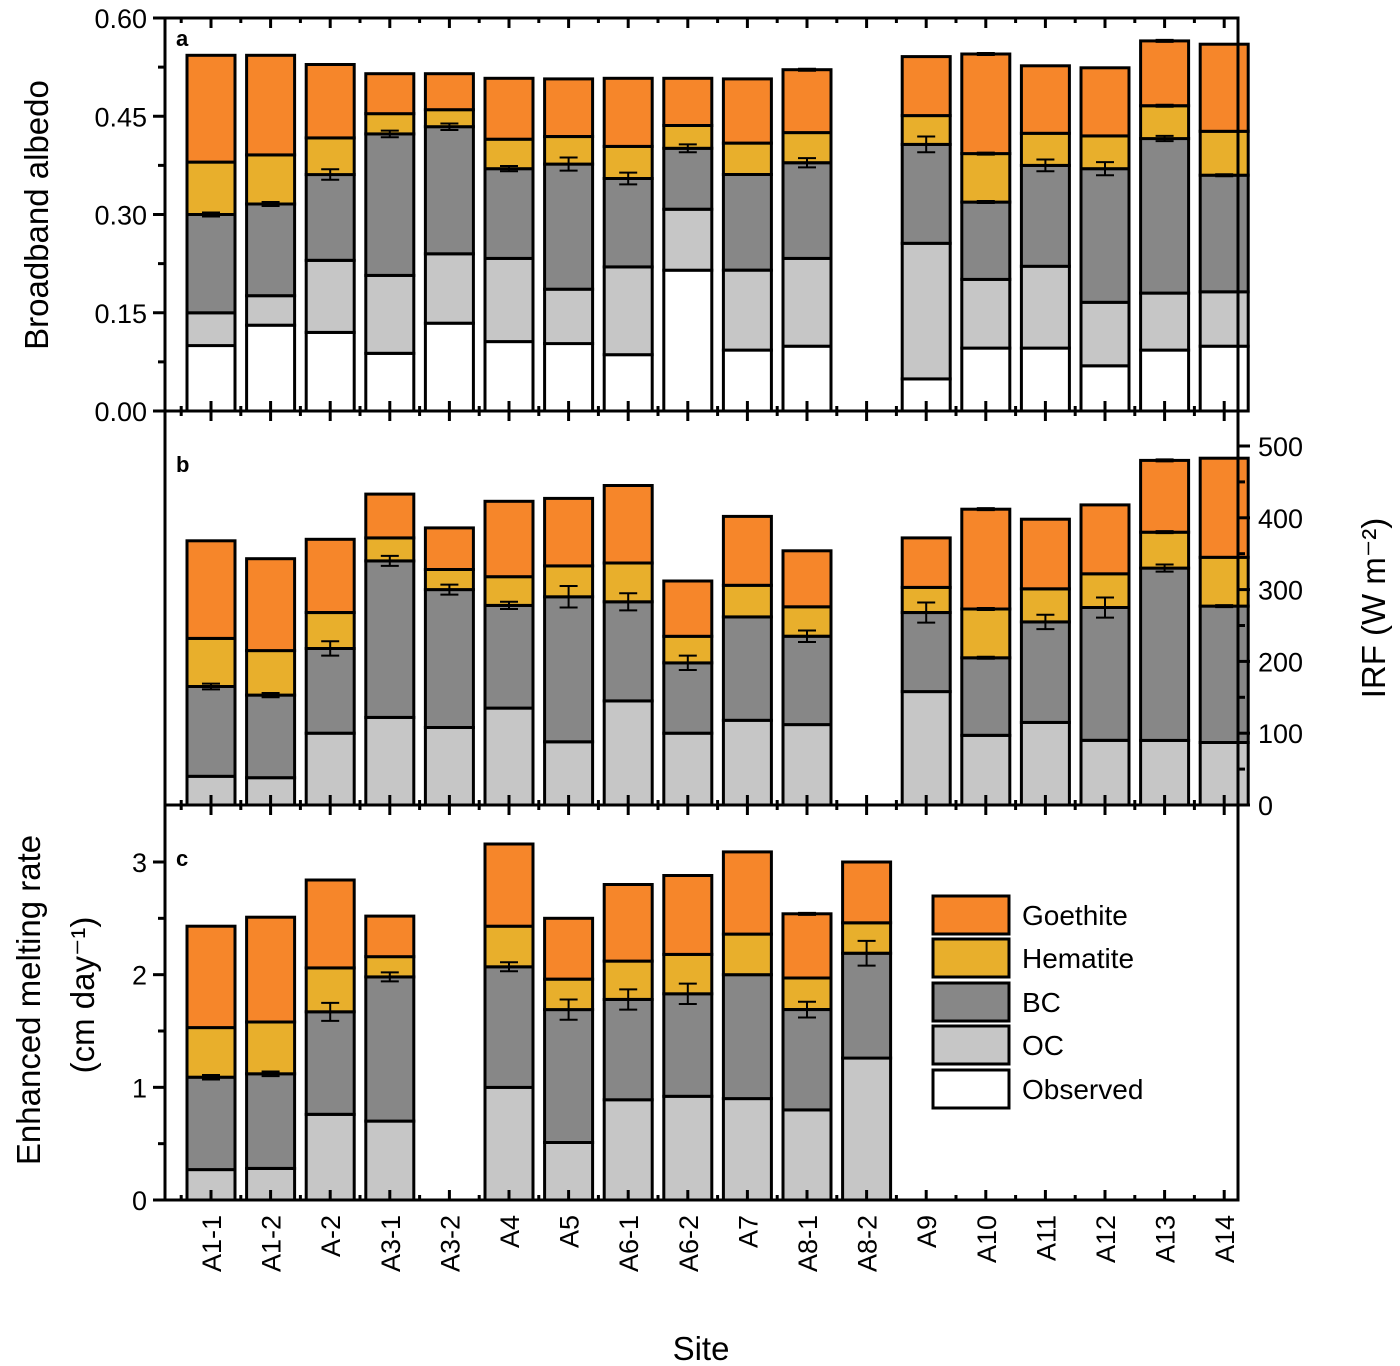  What do you see at coordinates (1280, 734) in the screenshot?
I see `y-tick-label-panel-b: 100` at bounding box center [1280, 734].